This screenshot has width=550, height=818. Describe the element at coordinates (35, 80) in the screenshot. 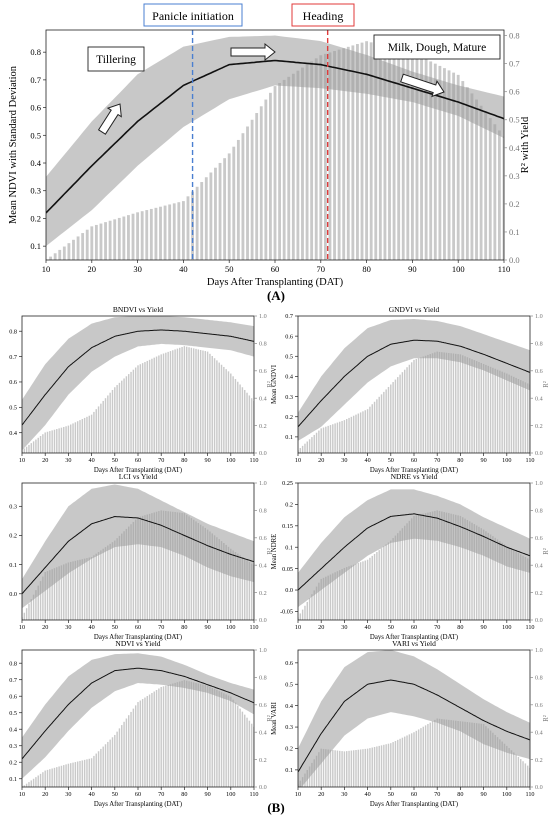

I see `y-tick-label: 0.7` at that location.